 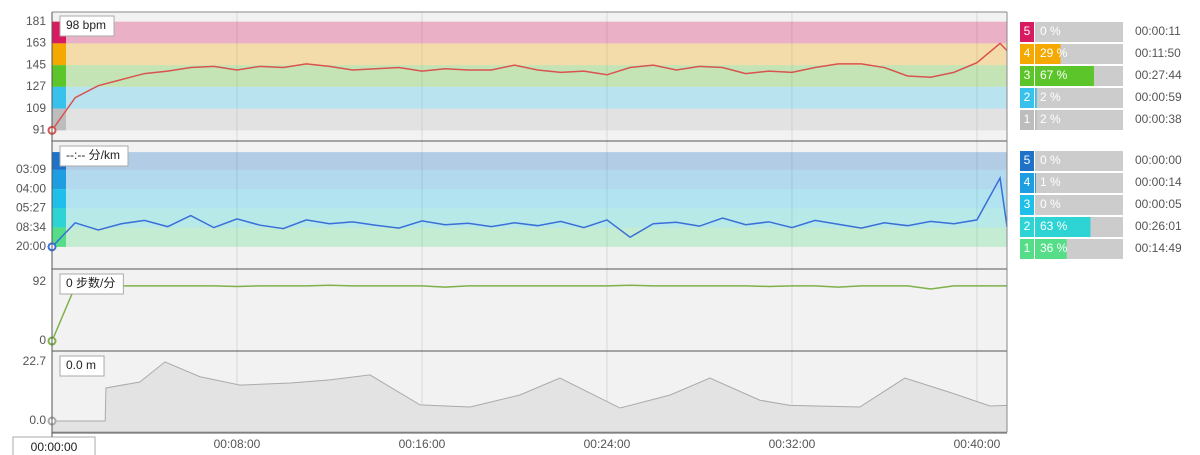 I want to click on zone-time: 00:00:38, so click(x=1158, y=119).